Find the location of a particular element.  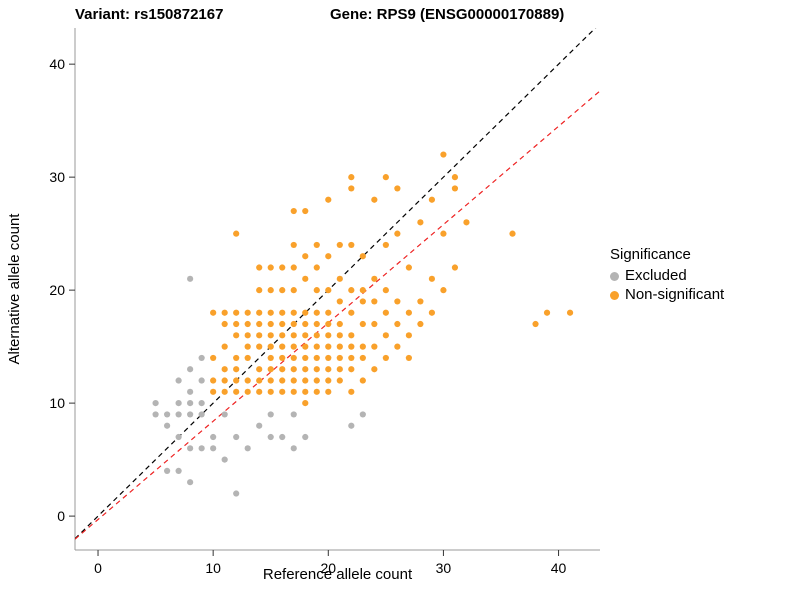

y-axis-label: Alternative allele count is located at coordinates (14, 289).